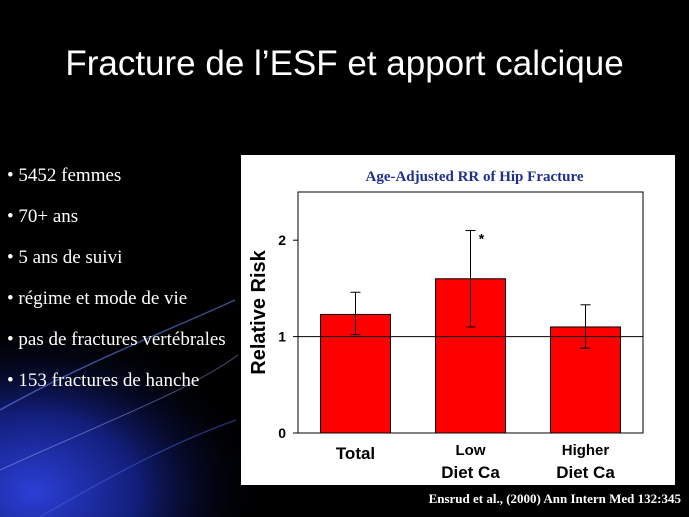 The width and height of the screenshot is (689, 517). Describe the element at coordinates (43, 216) in the screenshot. I see `bullet-item: • 70+ ans` at that location.